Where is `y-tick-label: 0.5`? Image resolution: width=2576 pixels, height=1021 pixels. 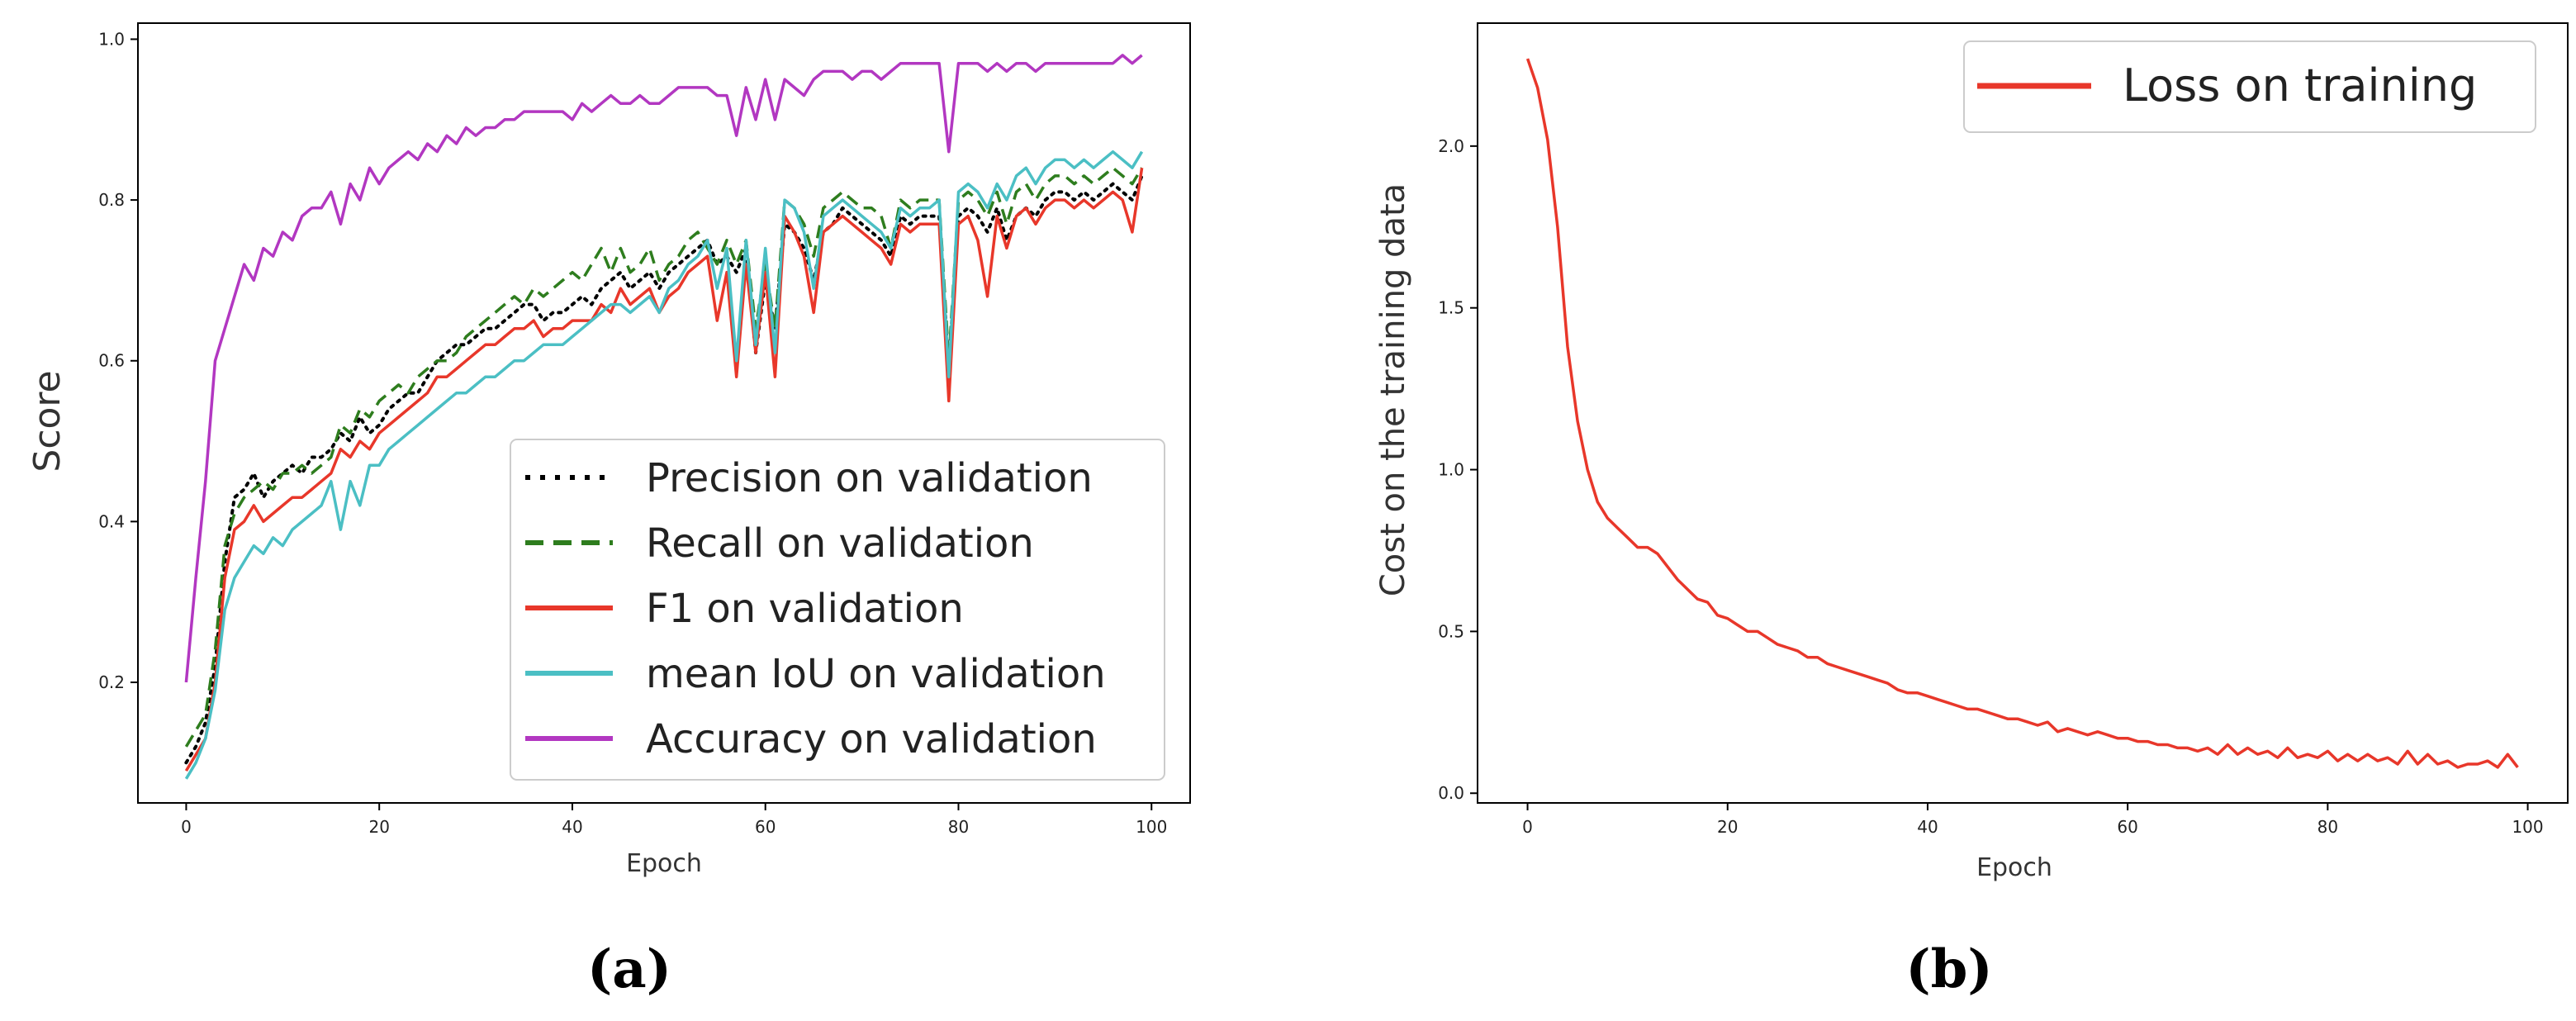
y-tick-label: 0.5 is located at coordinates (1451, 631).